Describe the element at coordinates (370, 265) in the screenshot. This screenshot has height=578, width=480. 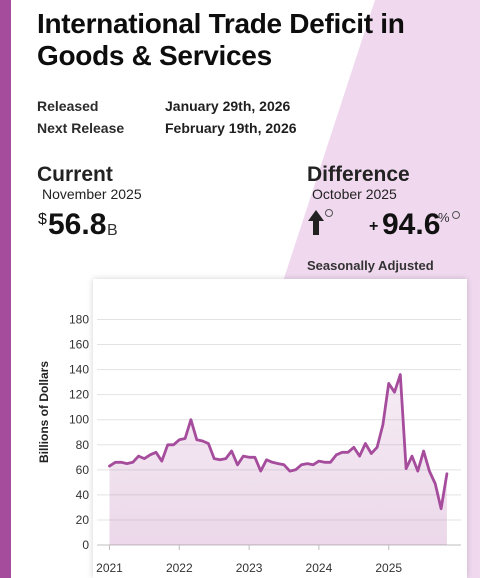
I see `seasonally-adjusted-note: Seasonally Adjusted` at that location.